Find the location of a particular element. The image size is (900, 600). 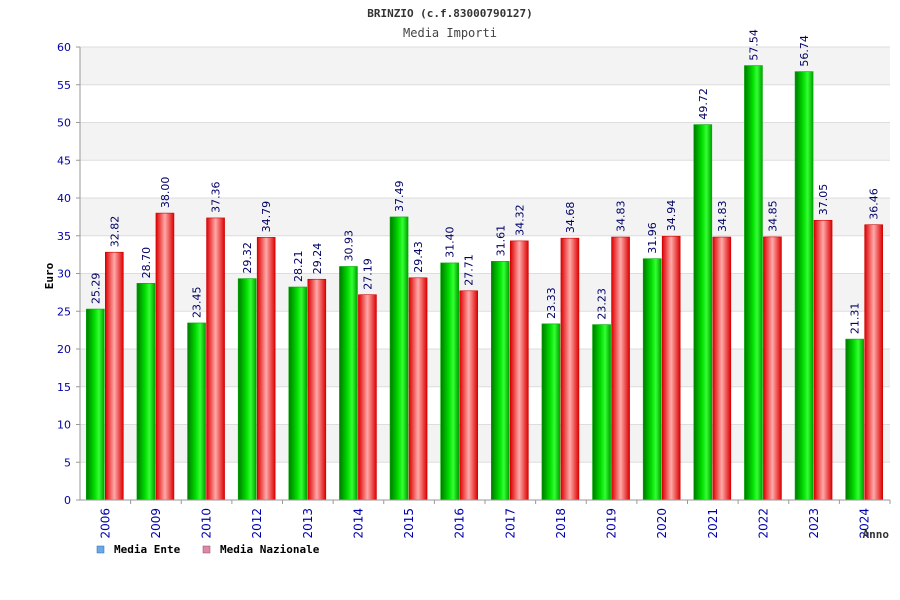

y-tick-label: 0 is located at coordinates (67, 500).